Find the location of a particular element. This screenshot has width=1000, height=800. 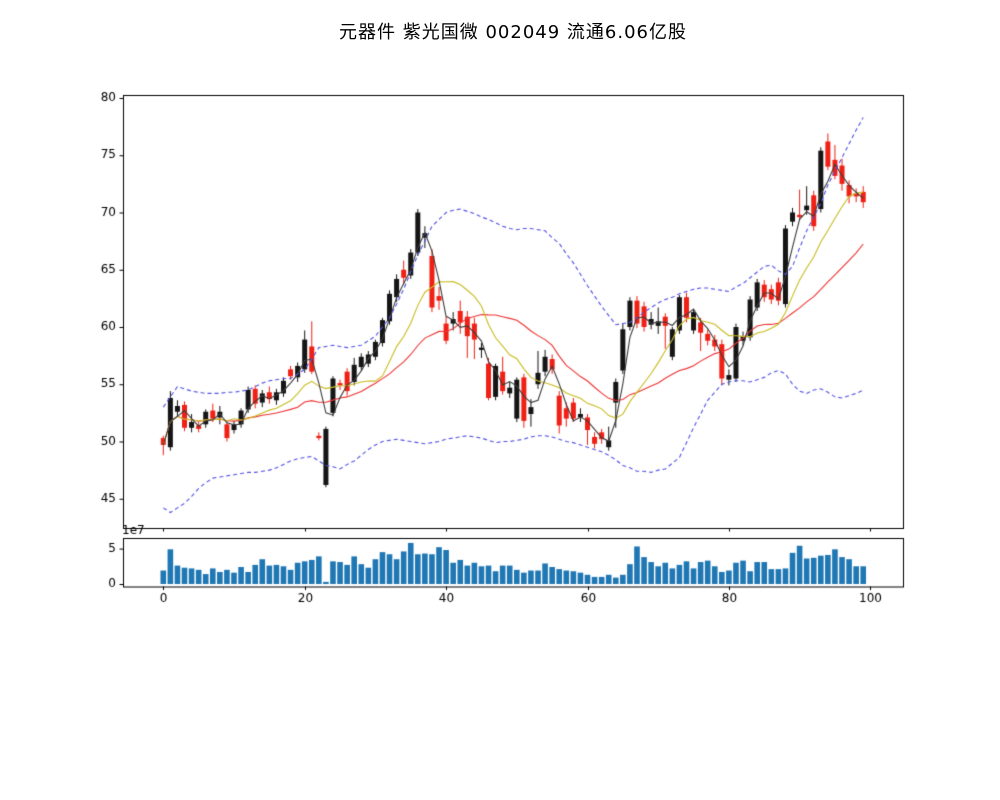

chart-title: 元器件 紫光国微 002049 流通6.06亿股 is located at coordinates (513, 32).